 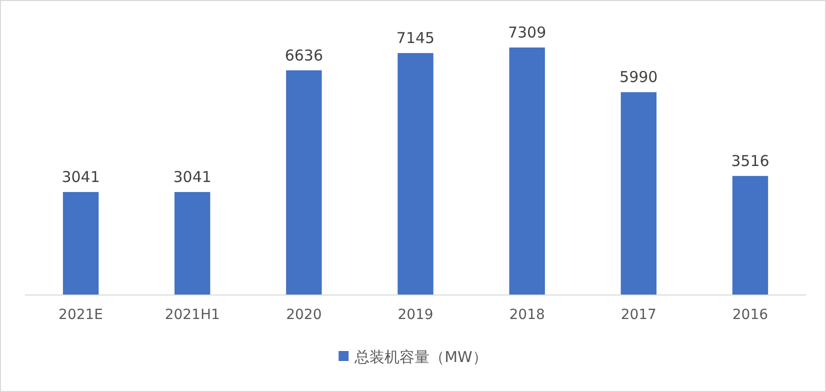 What do you see at coordinates (639, 77) in the screenshot?
I see `data-label: 5990` at bounding box center [639, 77].